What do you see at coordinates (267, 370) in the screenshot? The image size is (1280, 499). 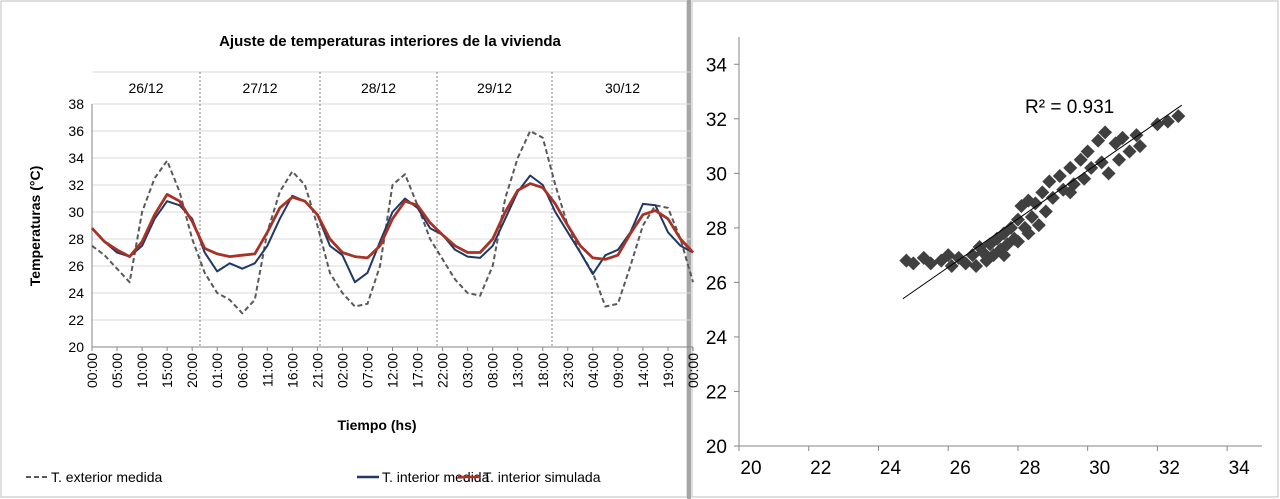 I see `x-tick-label: 11:00` at bounding box center [267, 370].